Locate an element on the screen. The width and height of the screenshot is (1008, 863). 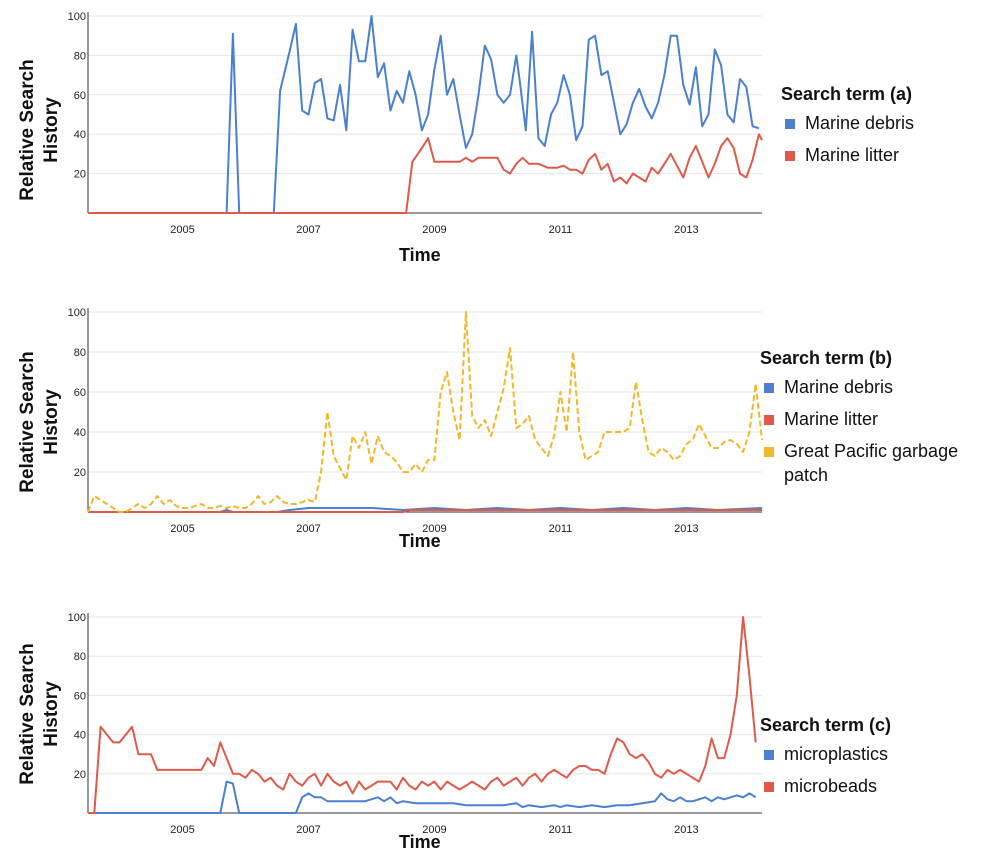
legend-item-microbeads-c: microbeads is located at coordinates (880, 786).